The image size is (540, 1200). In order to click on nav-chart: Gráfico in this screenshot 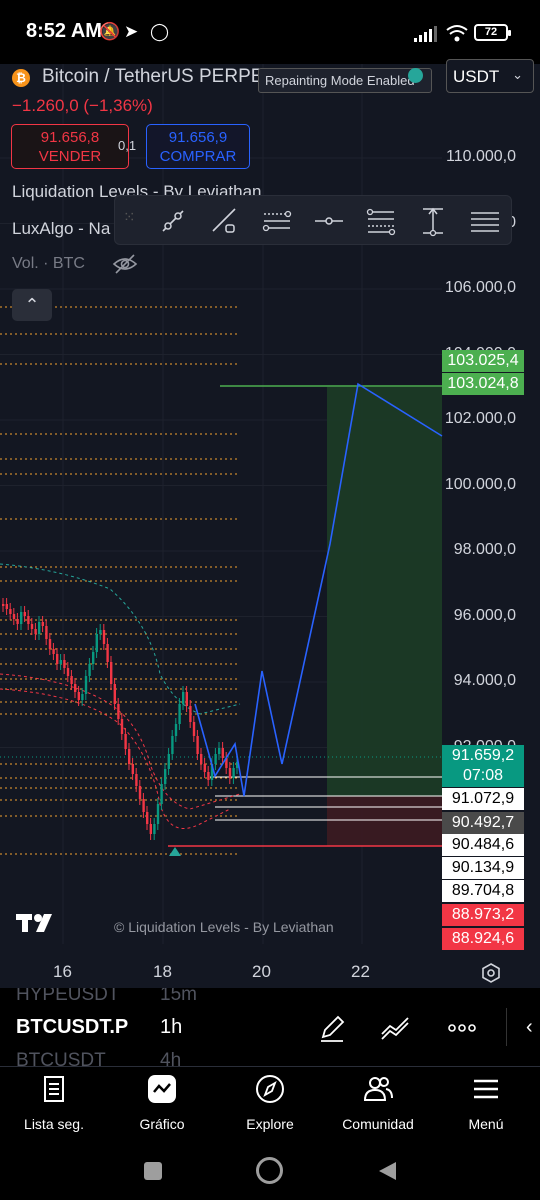, I will do `click(162, 1102)`.